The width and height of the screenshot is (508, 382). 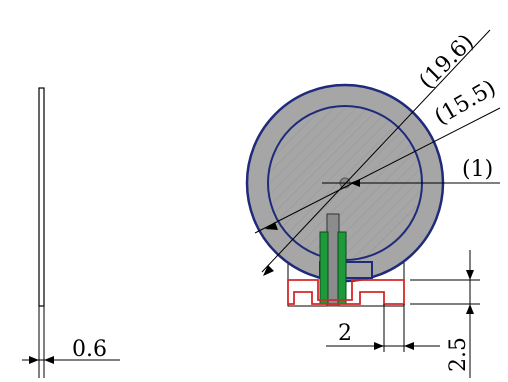 What do you see at coordinates (409, 346) in the screenshot?
I see `width-arrow-right` at bounding box center [409, 346].